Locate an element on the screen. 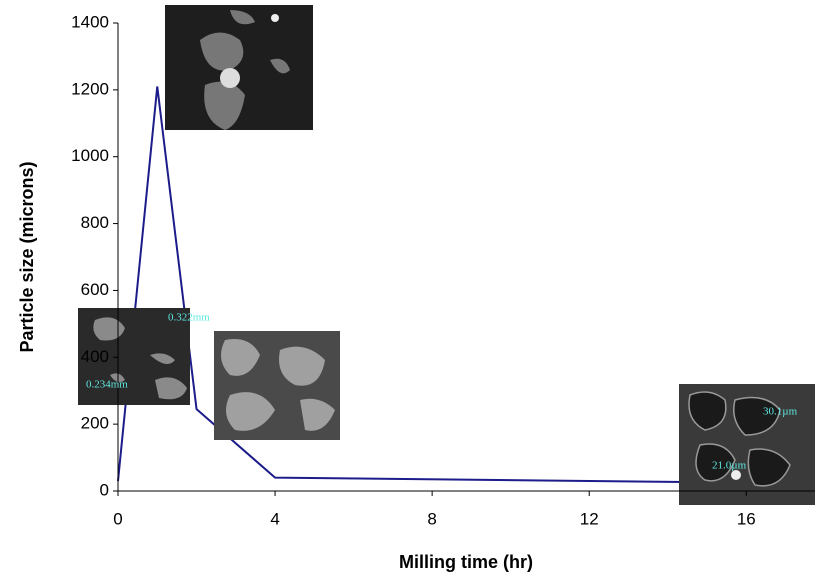  x-tick-label: 16 is located at coordinates (746, 518).